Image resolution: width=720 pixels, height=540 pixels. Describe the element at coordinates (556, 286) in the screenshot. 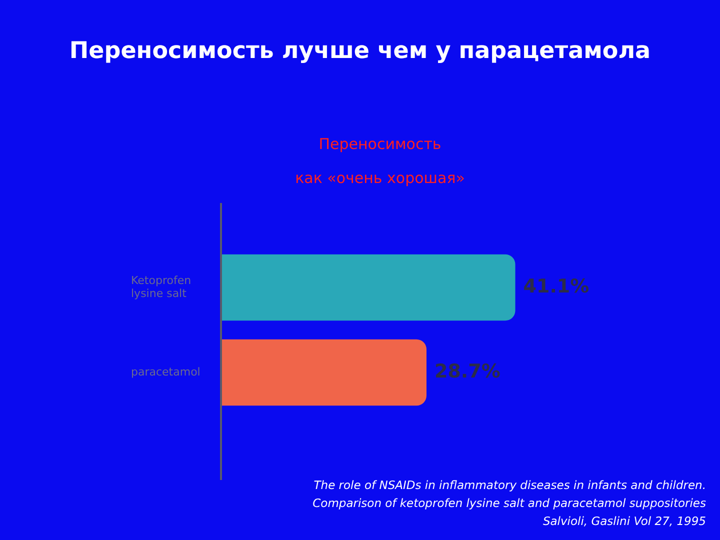

I see `data-label: 41.1%` at that location.